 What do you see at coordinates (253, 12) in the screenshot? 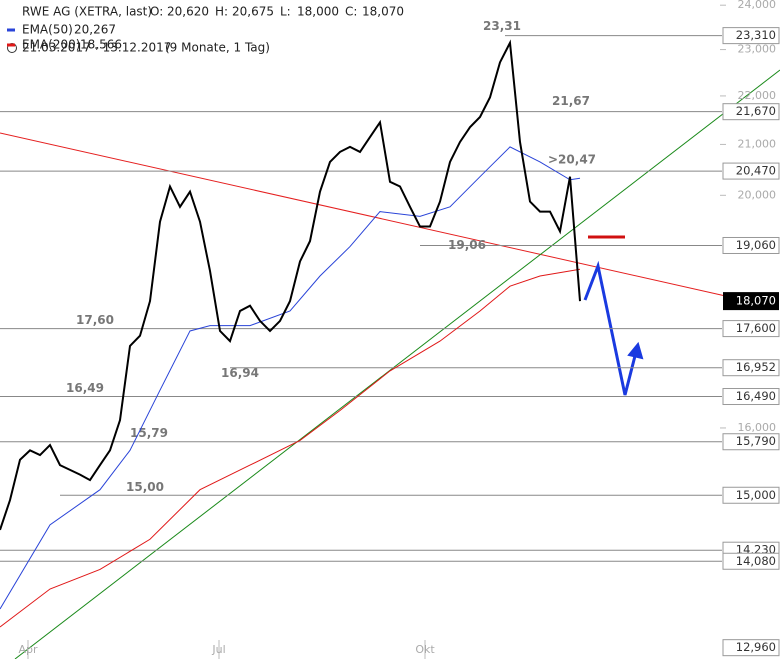
I see `ohlc-value: 20,675` at bounding box center [253, 12].